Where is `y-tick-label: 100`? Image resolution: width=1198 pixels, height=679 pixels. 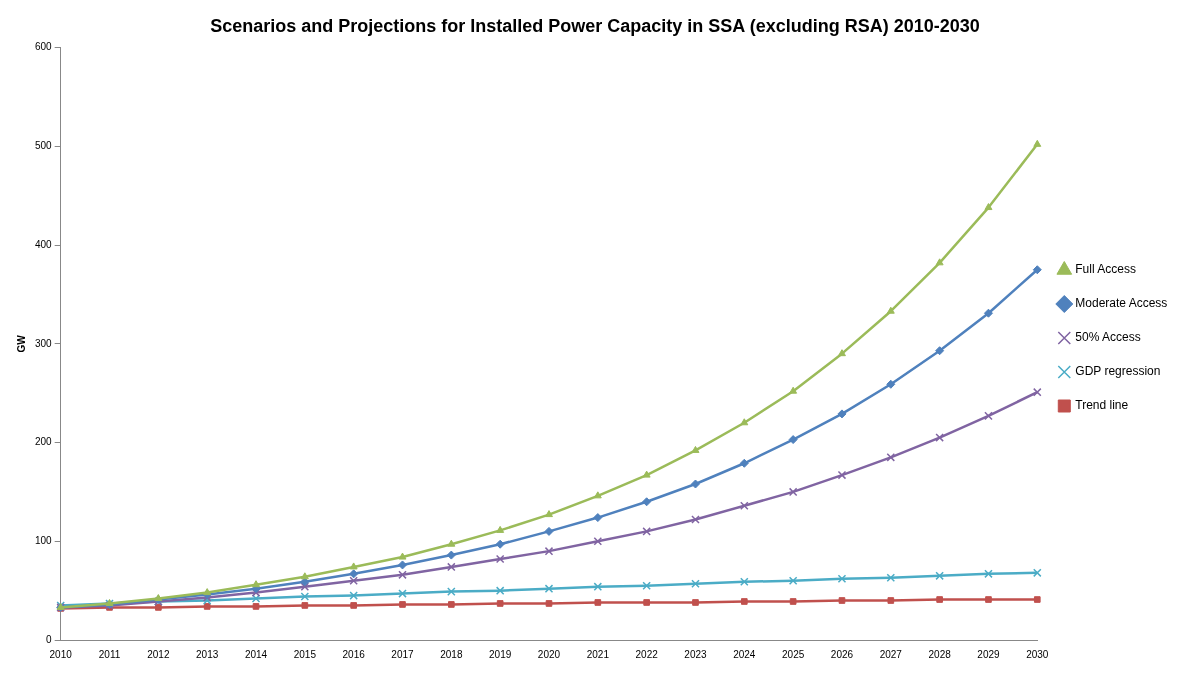 y-tick-label: 100 is located at coordinates (44, 541).